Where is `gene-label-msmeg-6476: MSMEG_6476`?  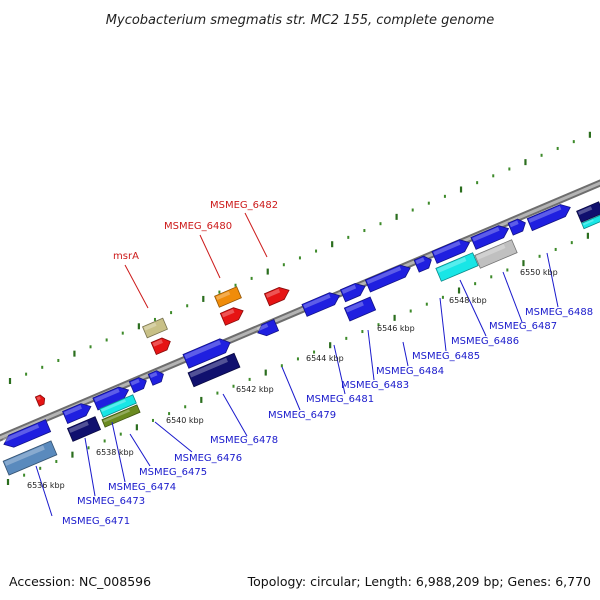 gene-label-msmeg-6476: MSMEG_6476 is located at coordinates (208, 458).